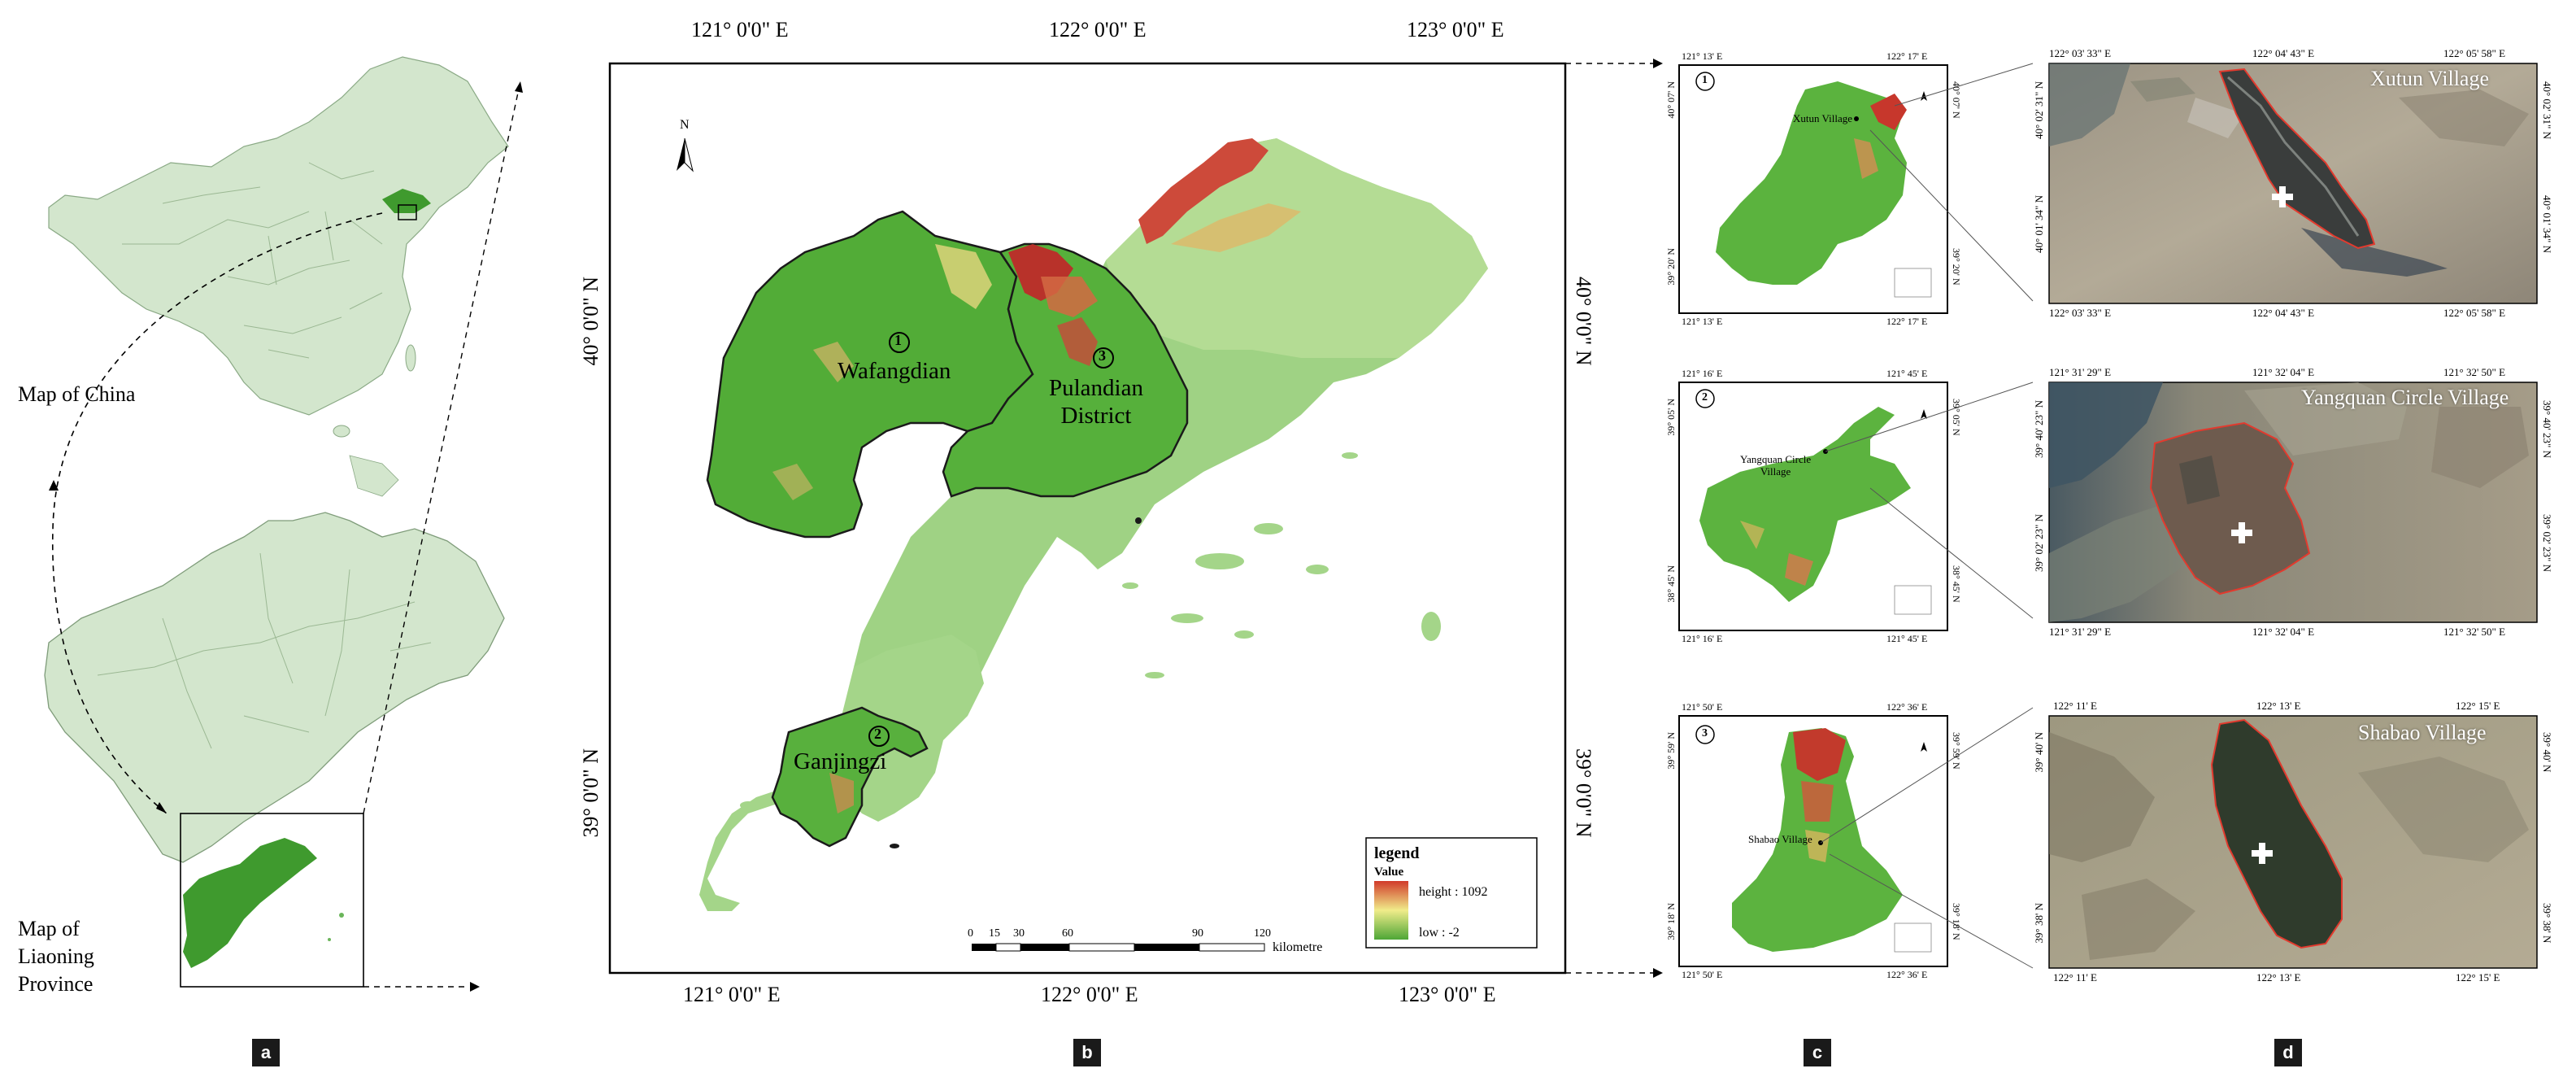 The width and height of the screenshot is (2576, 1086). What do you see at coordinates (2547, 752) in the screenshot?
I see `d3-right-1: 39° 40' N` at bounding box center [2547, 752].